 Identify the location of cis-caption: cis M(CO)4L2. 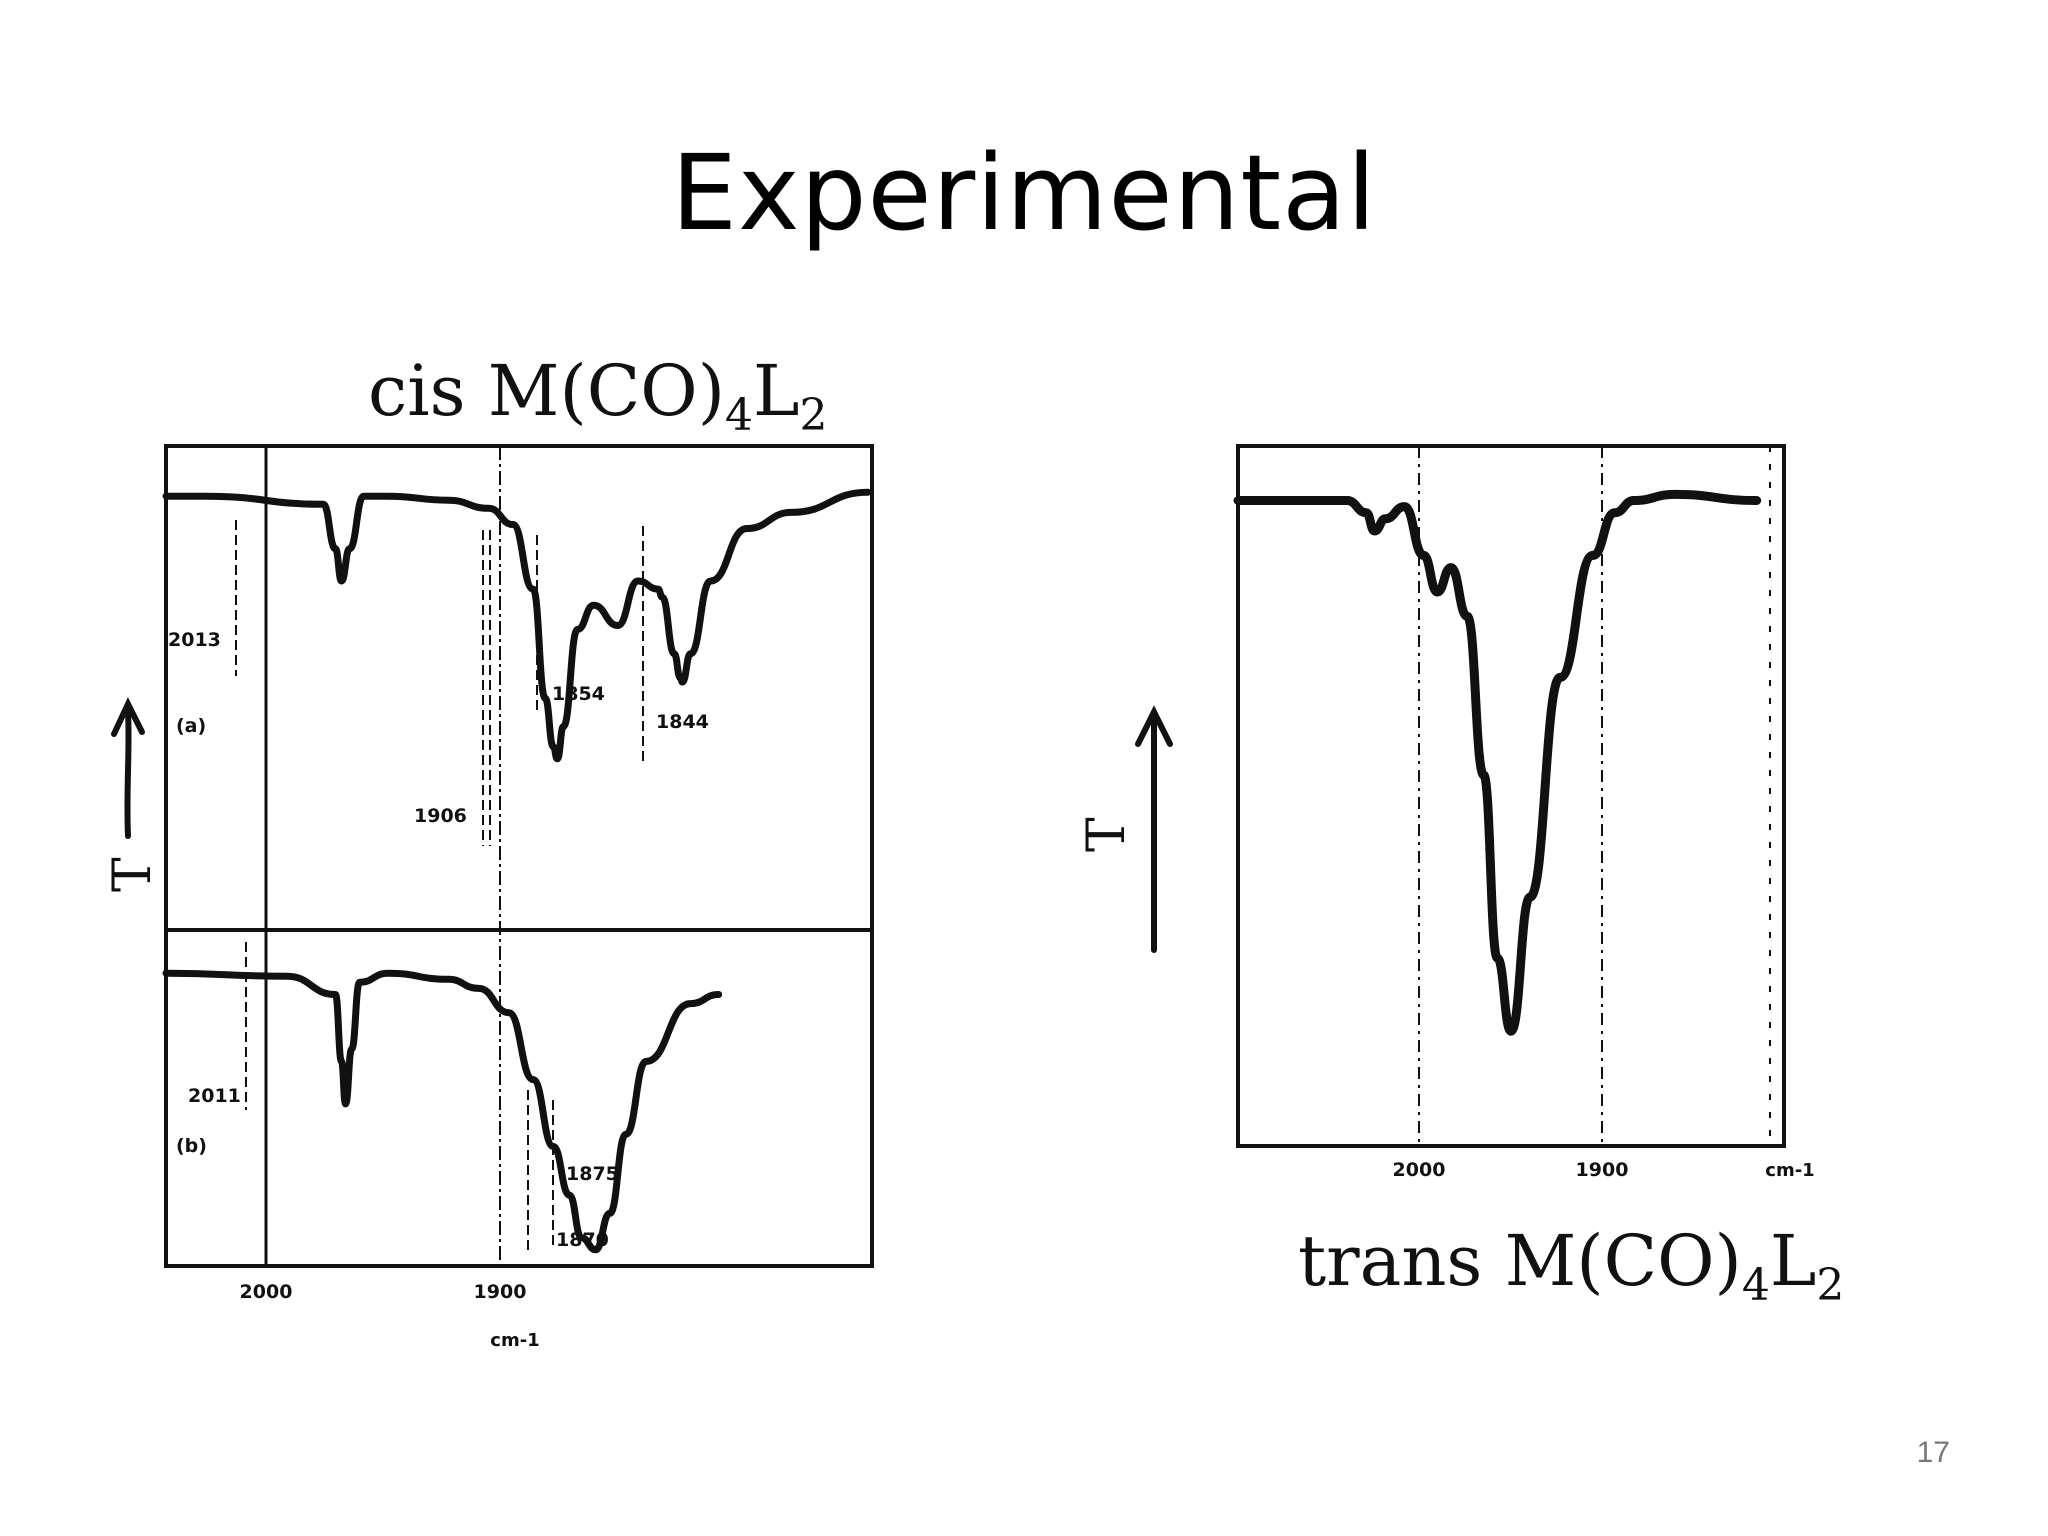
(598, 395).